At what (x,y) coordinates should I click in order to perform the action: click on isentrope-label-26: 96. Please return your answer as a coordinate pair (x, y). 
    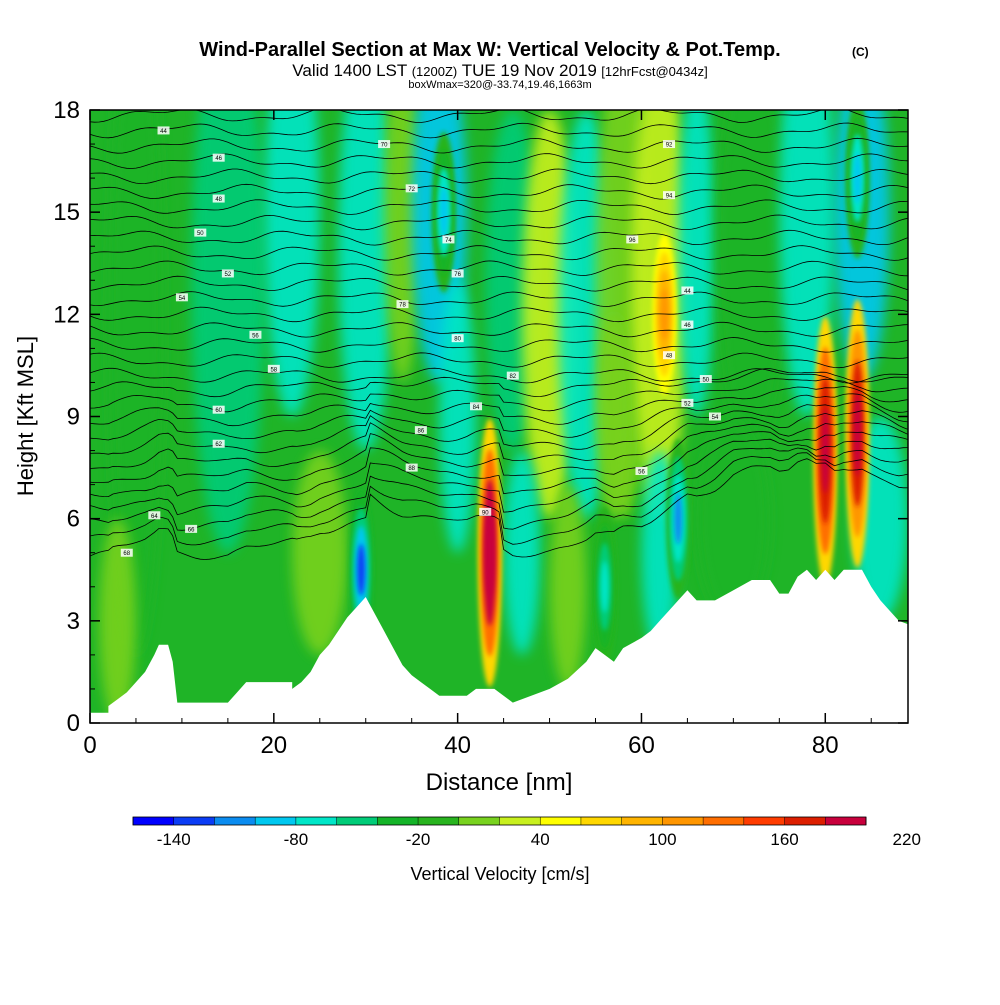
    Looking at the image, I should click on (632, 239).